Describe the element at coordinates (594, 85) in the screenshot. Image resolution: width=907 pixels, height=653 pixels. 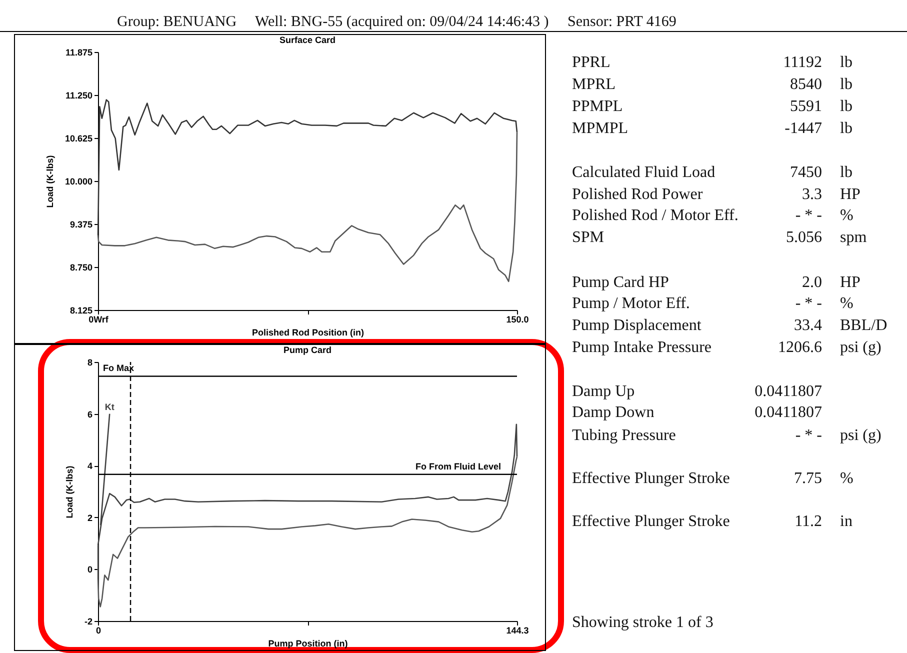
I see `text: MPRL` at that location.